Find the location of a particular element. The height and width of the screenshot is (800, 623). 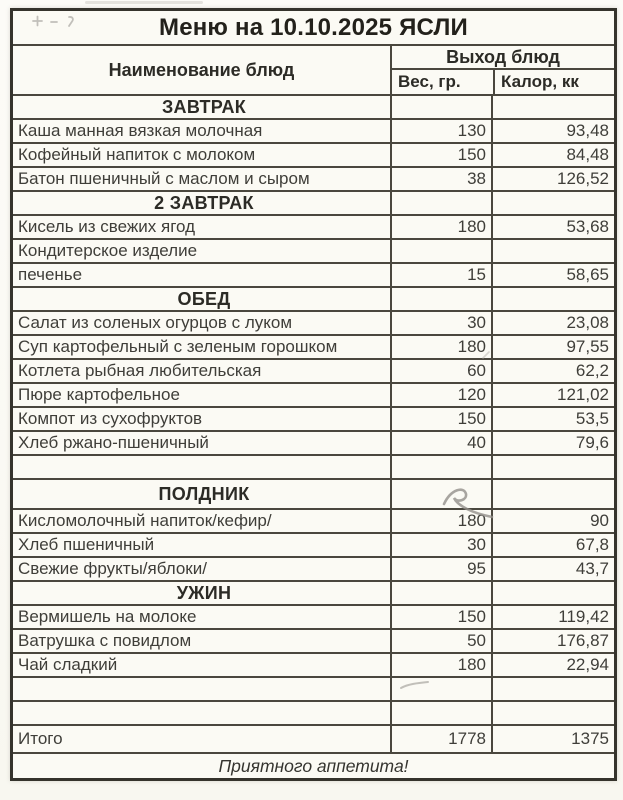

row-dish-name: Салат из соленых огурцов с луком is located at coordinates (155, 322).